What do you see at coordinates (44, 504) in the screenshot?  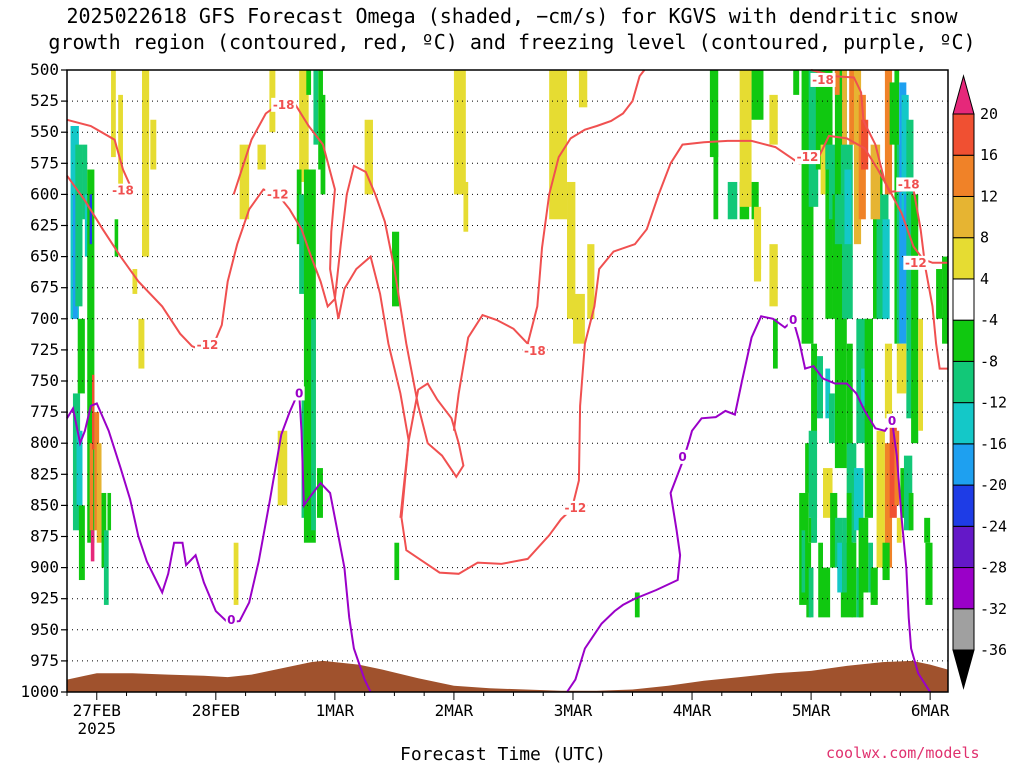 I see `y-tick-label: 850` at bounding box center [44, 504].